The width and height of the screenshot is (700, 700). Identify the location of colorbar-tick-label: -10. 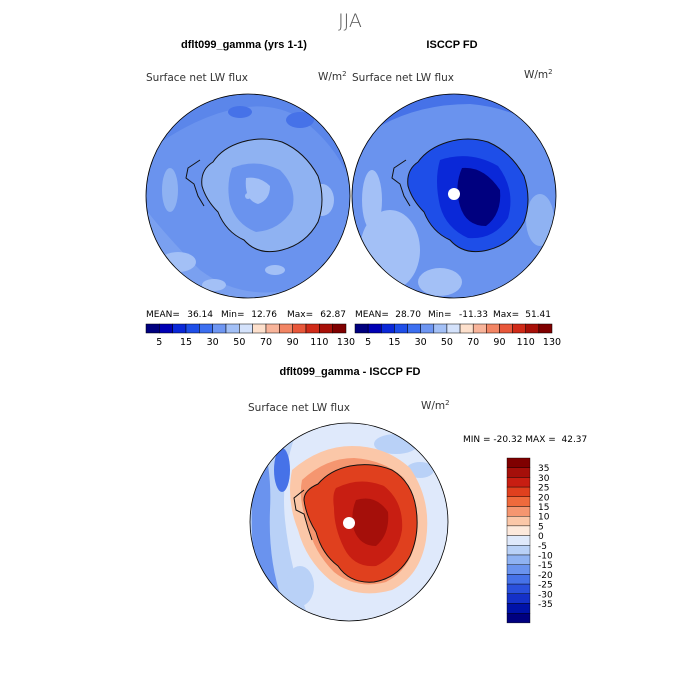
(545, 557).